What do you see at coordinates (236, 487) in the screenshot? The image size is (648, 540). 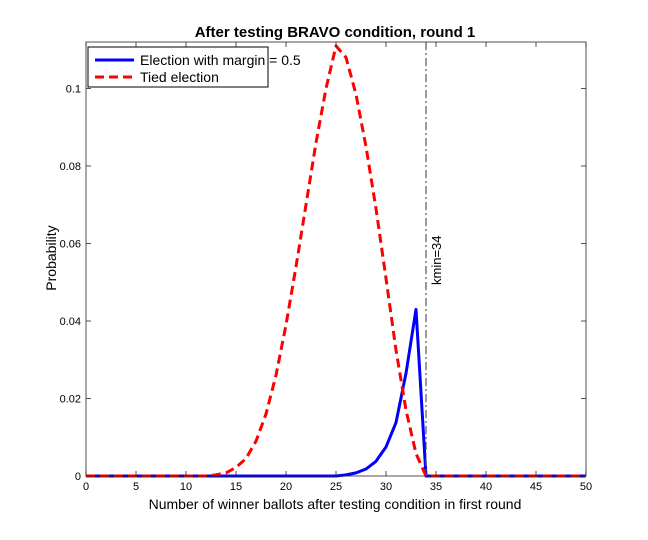 I see `x-tick-label: 15` at bounding box center [236, 487].